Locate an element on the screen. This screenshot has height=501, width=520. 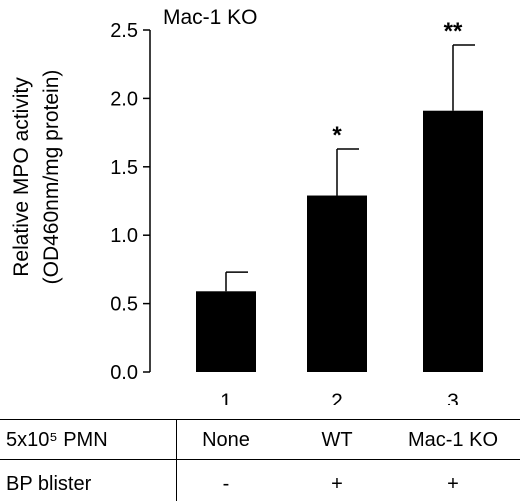
y-tick-label-0: 0.0 is located at coordinates (124, 373).